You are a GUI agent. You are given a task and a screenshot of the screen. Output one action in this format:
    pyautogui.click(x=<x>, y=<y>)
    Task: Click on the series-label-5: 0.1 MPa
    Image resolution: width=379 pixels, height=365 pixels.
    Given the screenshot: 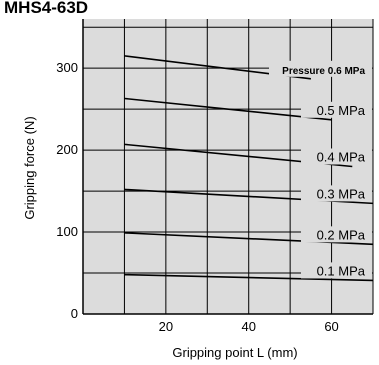 What is the action you would take?
    pyautogui.click(x=341, y=270)
    